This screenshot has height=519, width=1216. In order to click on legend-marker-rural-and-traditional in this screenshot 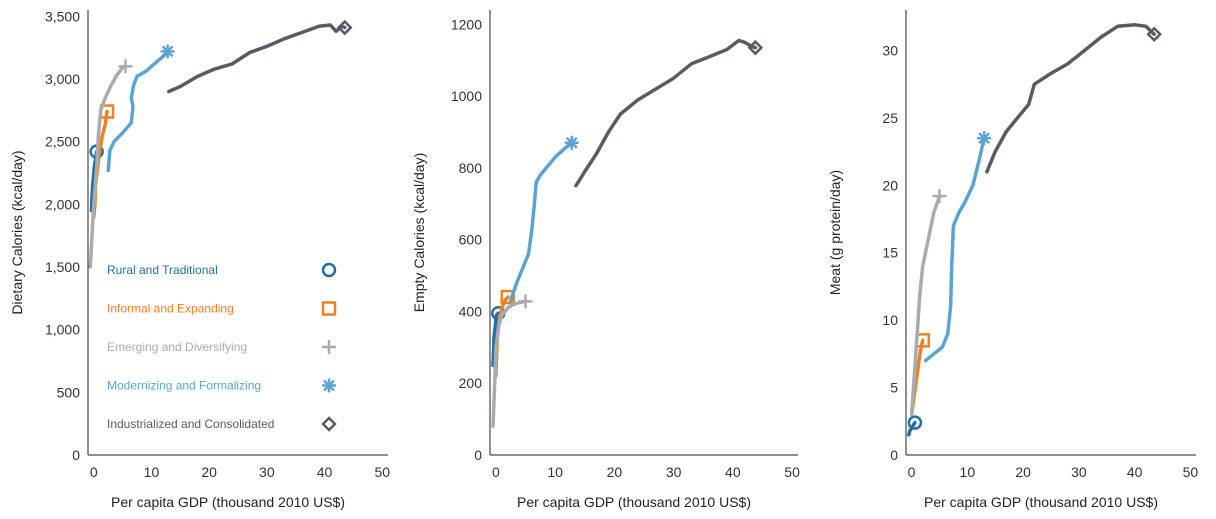, I will do `click(329, 270)`.